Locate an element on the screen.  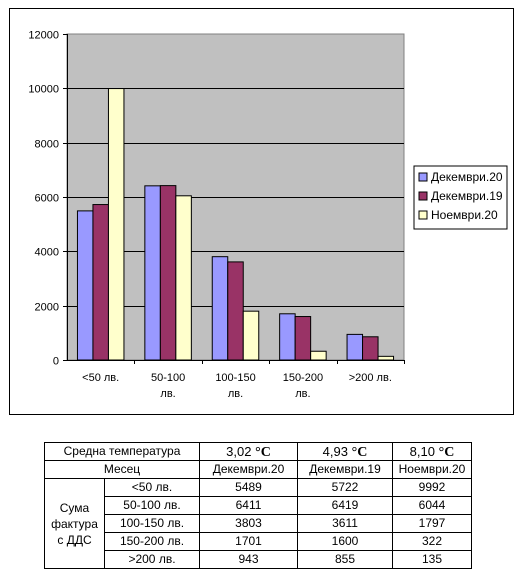
legend-label: Декември.19 is located at coordinates (467, 196).